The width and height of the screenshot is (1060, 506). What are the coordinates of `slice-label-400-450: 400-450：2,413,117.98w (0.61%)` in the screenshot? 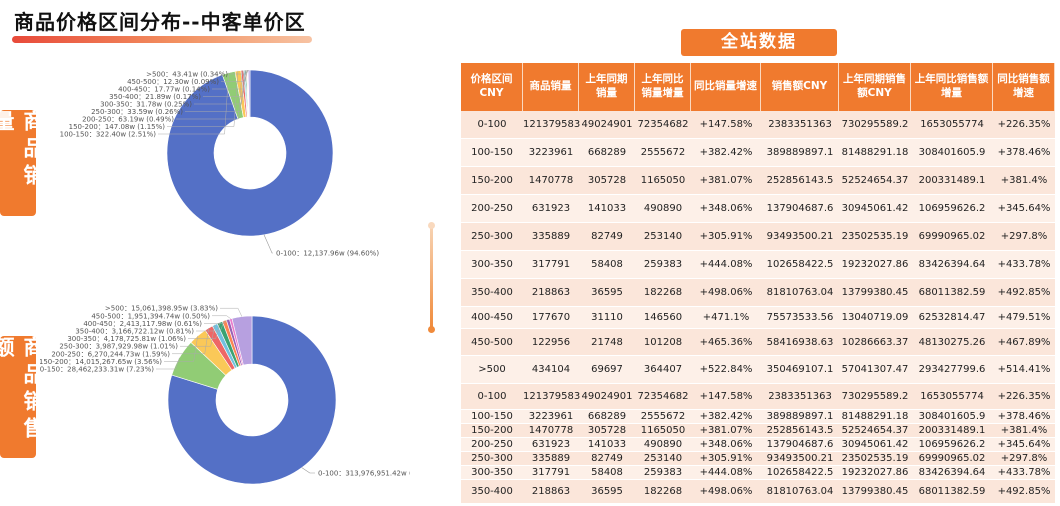 It's located at (142, 324).